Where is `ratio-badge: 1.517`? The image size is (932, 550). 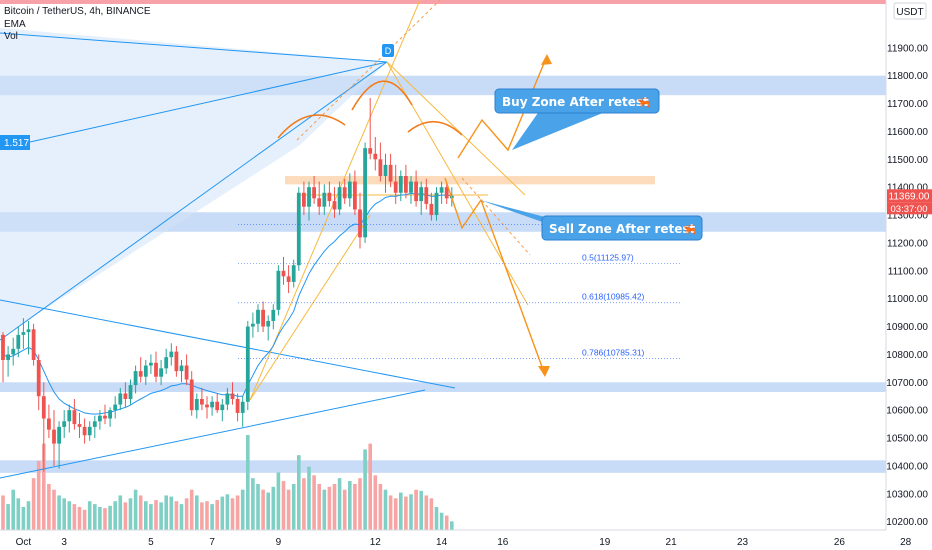
ratio-badge: 1.517 is located at coordinates (15, 142).